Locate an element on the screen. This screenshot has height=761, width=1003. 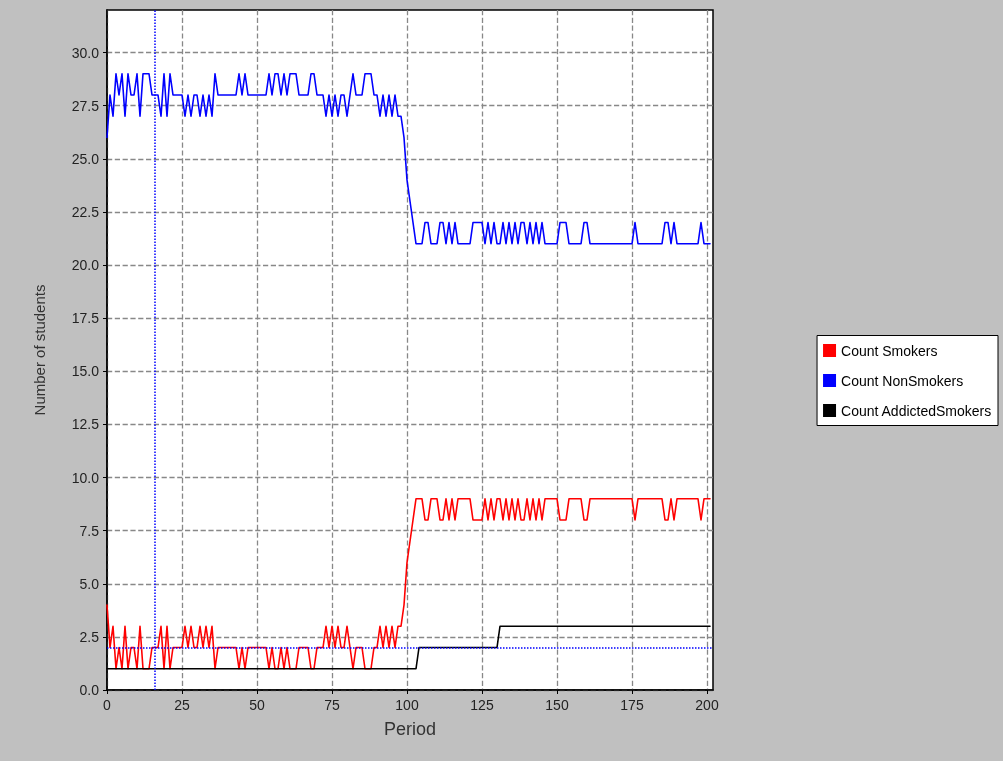
x-tick-label: 150 is located at coordinates (557, 705).